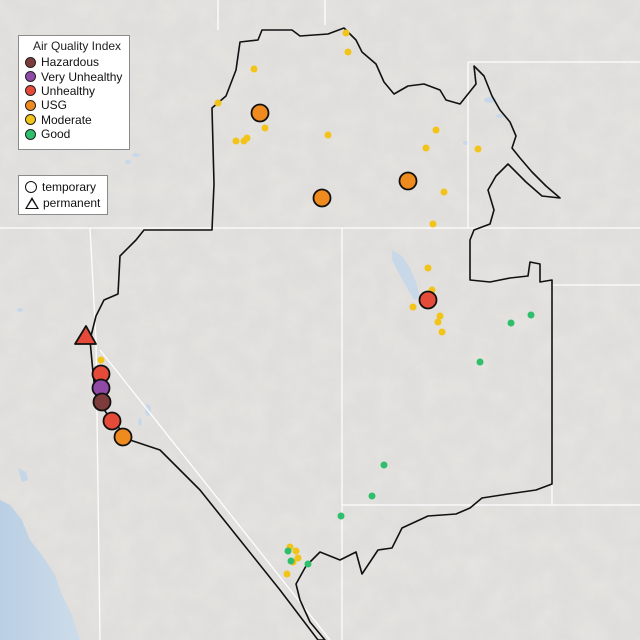  What do you see at coordinates (30, 134) in the screenshot?
I see `good-swatch` at bounding box center [30, 134].